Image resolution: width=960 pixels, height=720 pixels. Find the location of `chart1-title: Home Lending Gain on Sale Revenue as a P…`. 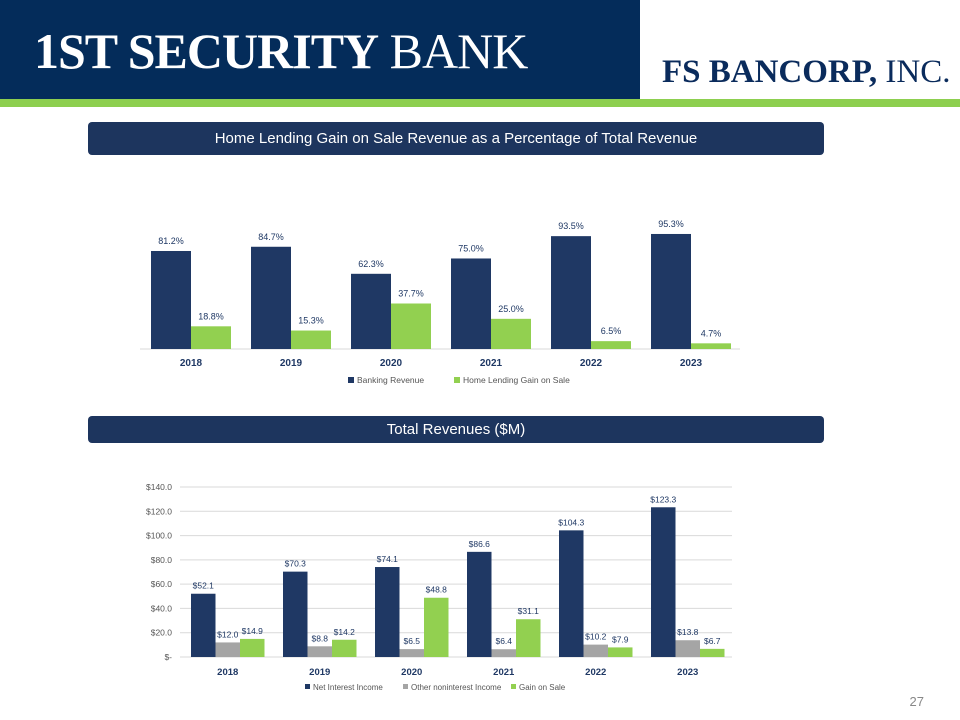

chart1-title: Home Lending Gain on Sale Revenue as a P… is located at coordinates (456, 138).